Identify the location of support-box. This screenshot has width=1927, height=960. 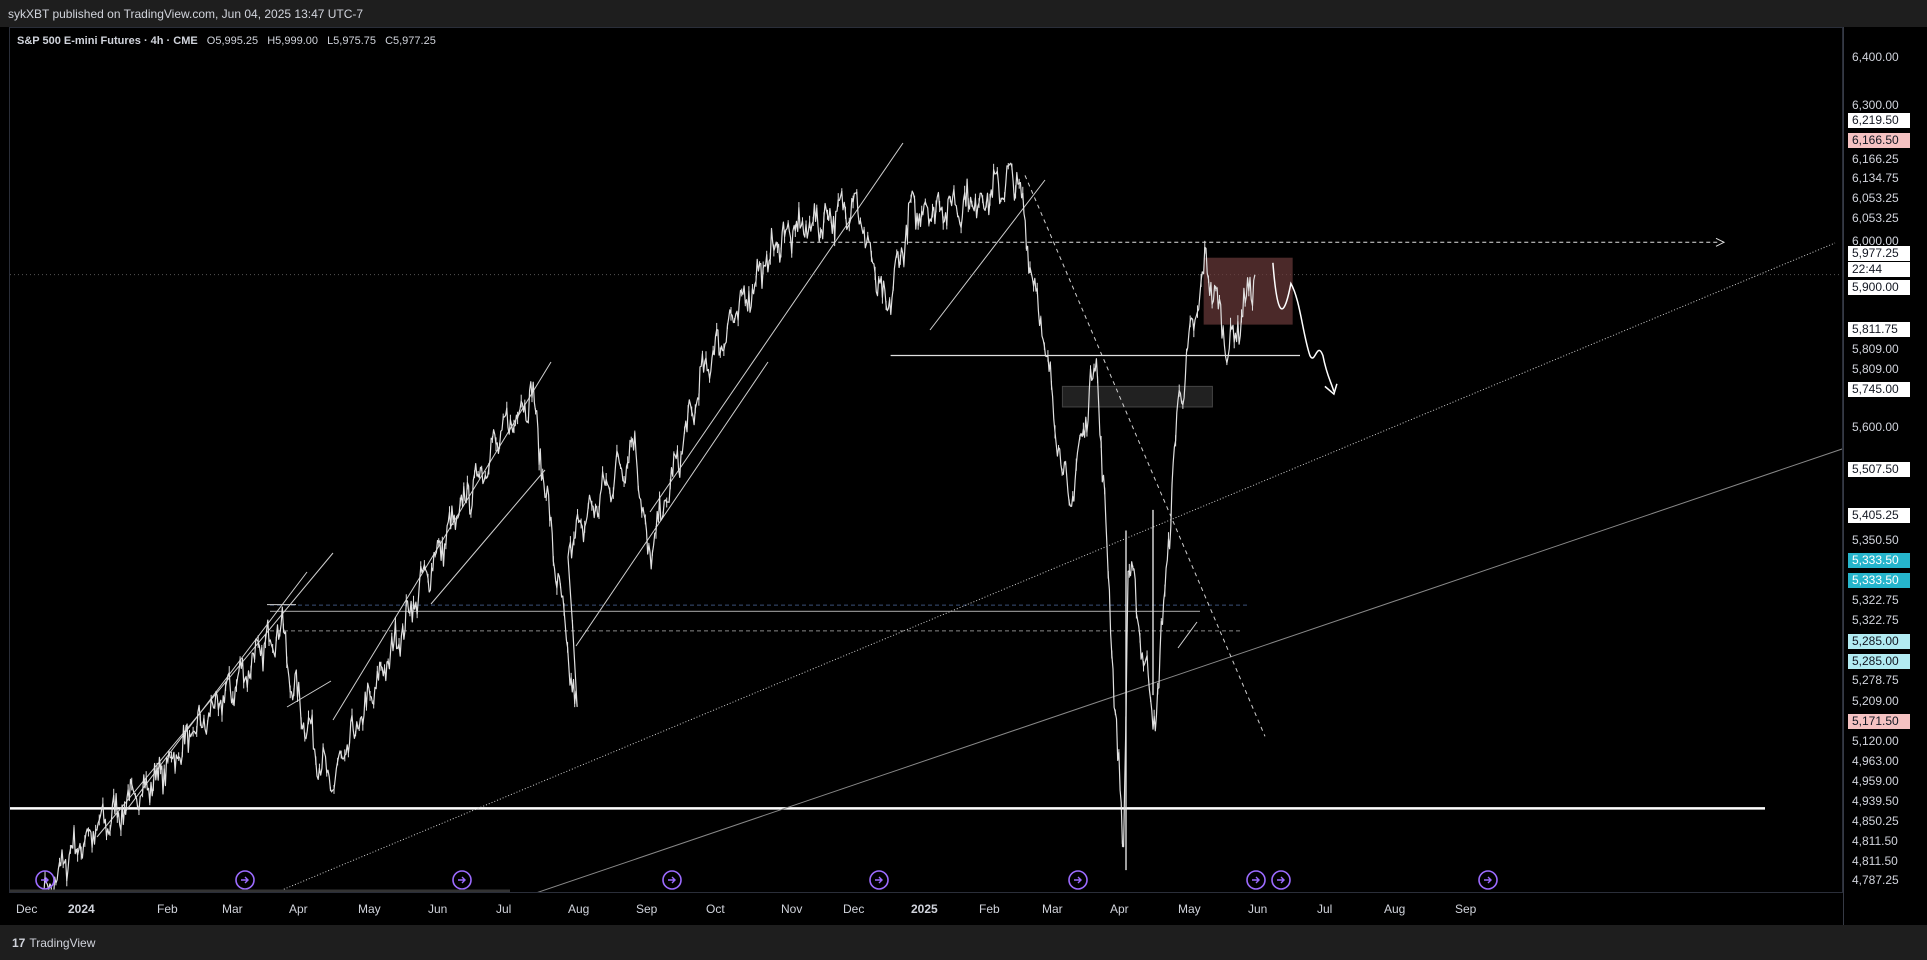
(1137, 396).